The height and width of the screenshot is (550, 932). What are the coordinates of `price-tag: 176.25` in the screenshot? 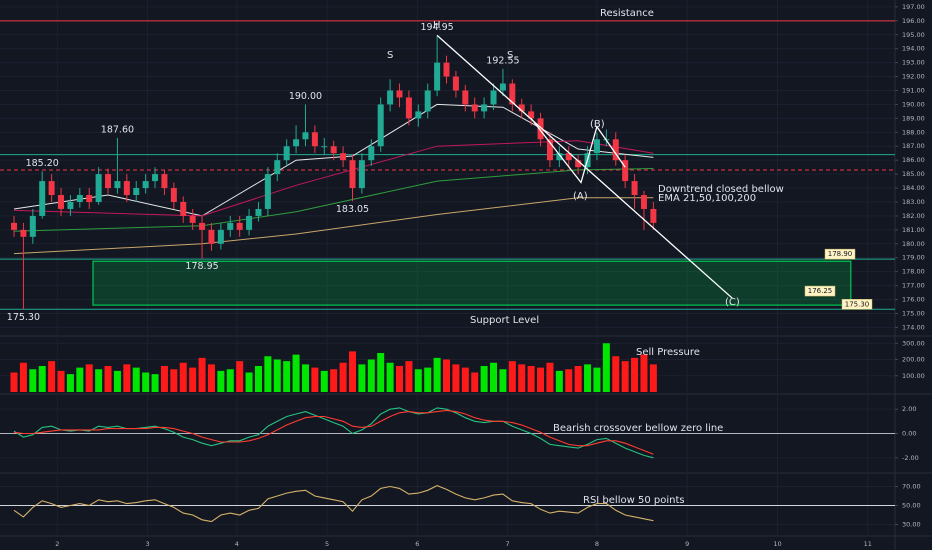 It's located at (820, 291).